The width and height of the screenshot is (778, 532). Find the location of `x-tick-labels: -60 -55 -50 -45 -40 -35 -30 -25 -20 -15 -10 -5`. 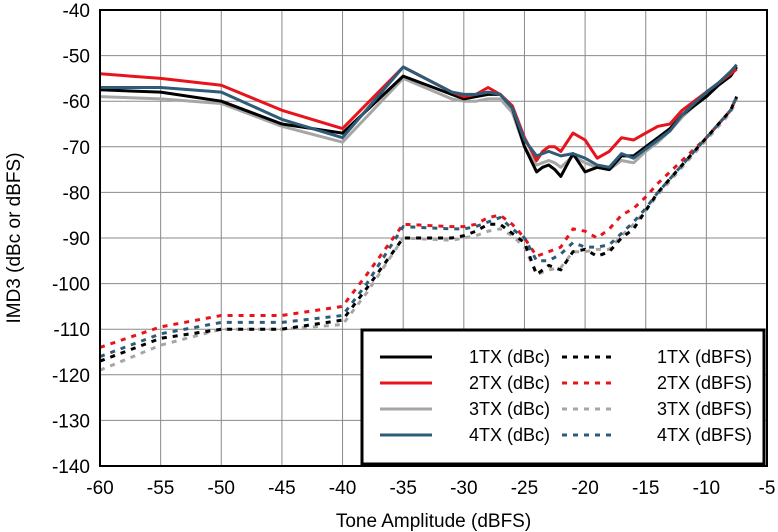

x-tick-labels: -60 -55 -50 -45 -40 -35 -30 -25 -20 -15 -10 -5 is located at coordinates (430, 488).